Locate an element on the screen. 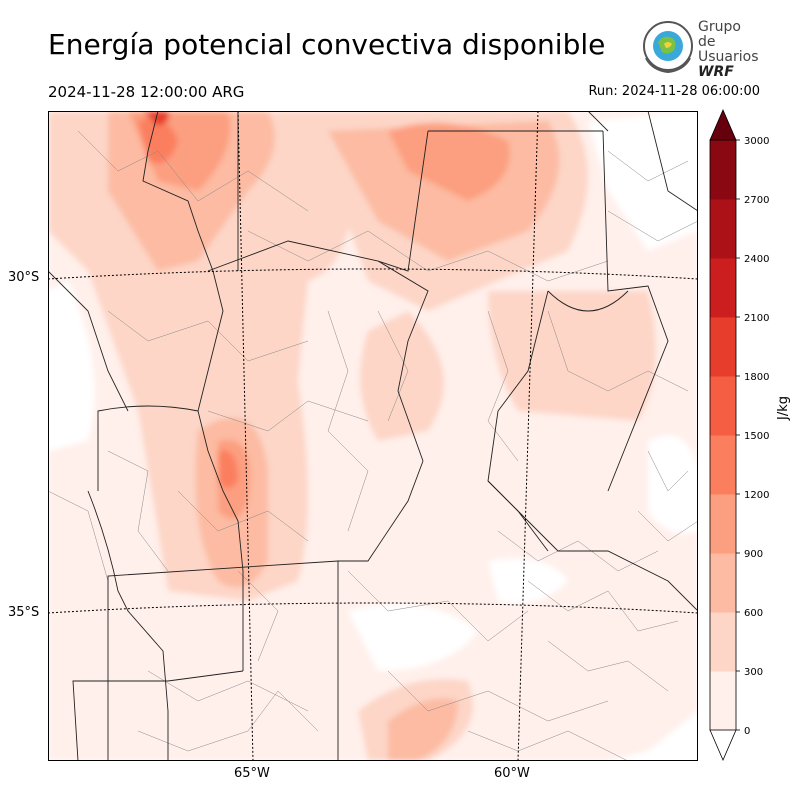 This screenshot has height=800, width=800. colorbar-tick-label: 2700 is located at coordinates (756, 200).